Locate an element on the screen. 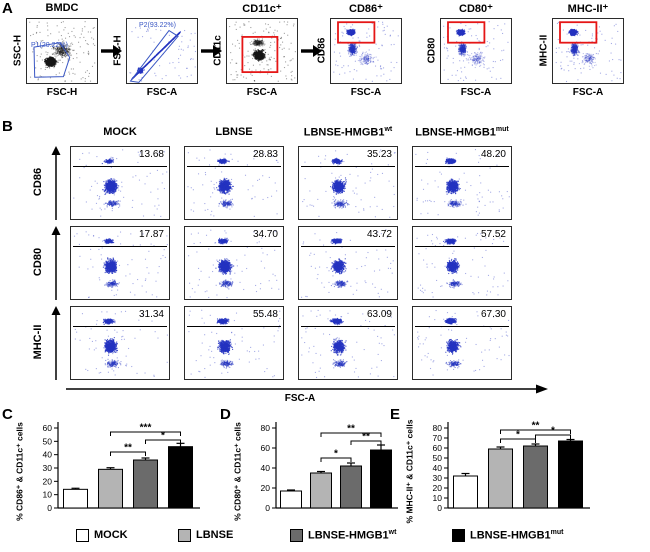 This screenshot has height=552, width=650. chart-y-axis-title: % MHC-II⁺ & CD11c⁺ cells is located at coordinates (409, 471).